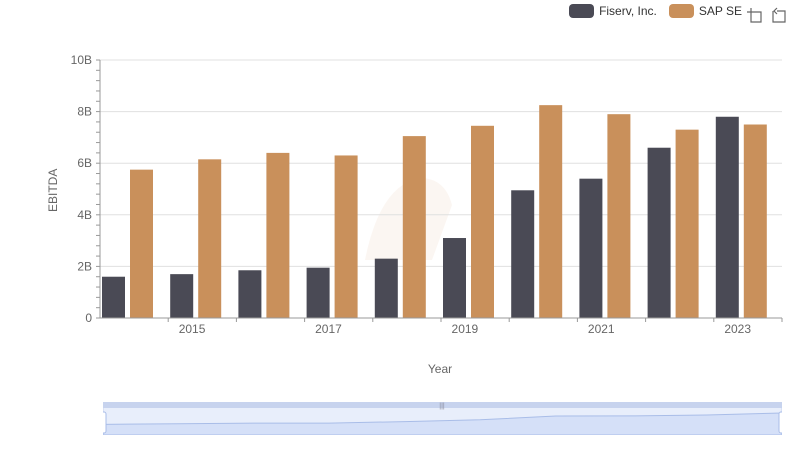  I want to click on bar-fiserv-2023, so click(727, 217).